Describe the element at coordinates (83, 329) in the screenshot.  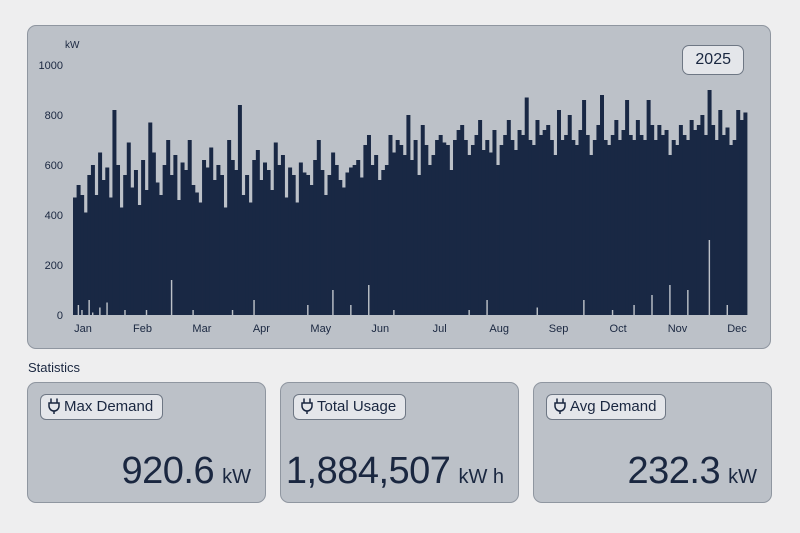
I see `x-tick-label: Jan` at that location.